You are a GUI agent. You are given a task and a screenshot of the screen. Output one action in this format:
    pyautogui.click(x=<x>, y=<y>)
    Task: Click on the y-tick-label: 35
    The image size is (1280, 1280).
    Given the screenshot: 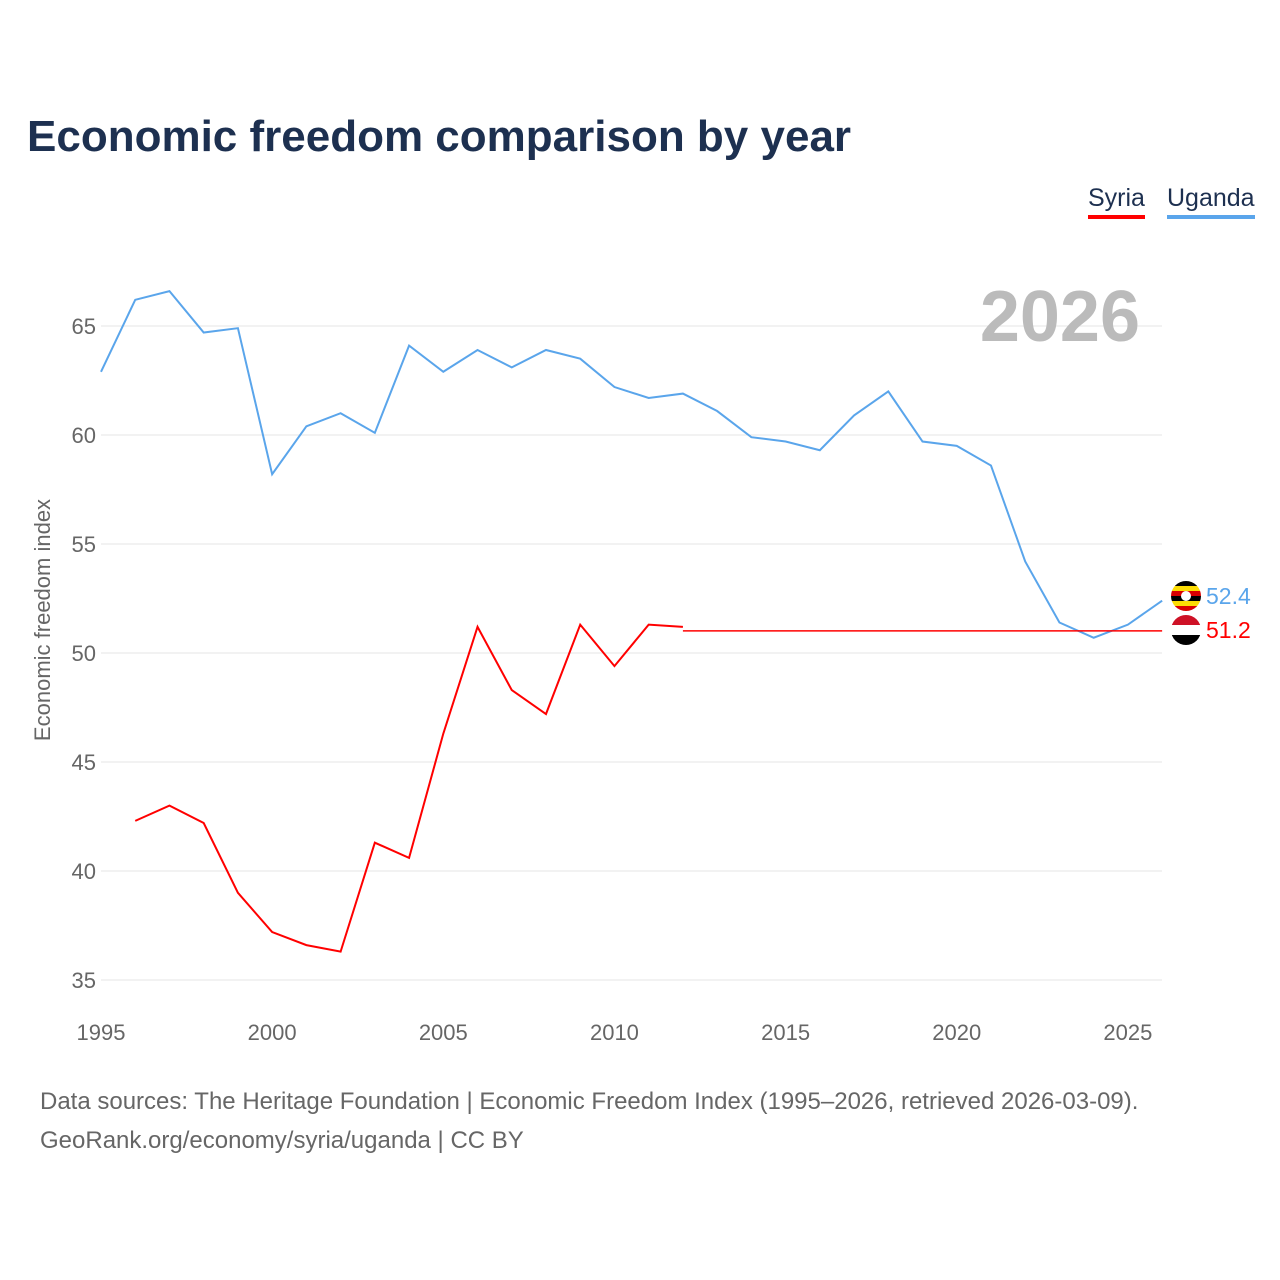 What is the action you would take?
    pyautogui.click(x=84, y=980)
    